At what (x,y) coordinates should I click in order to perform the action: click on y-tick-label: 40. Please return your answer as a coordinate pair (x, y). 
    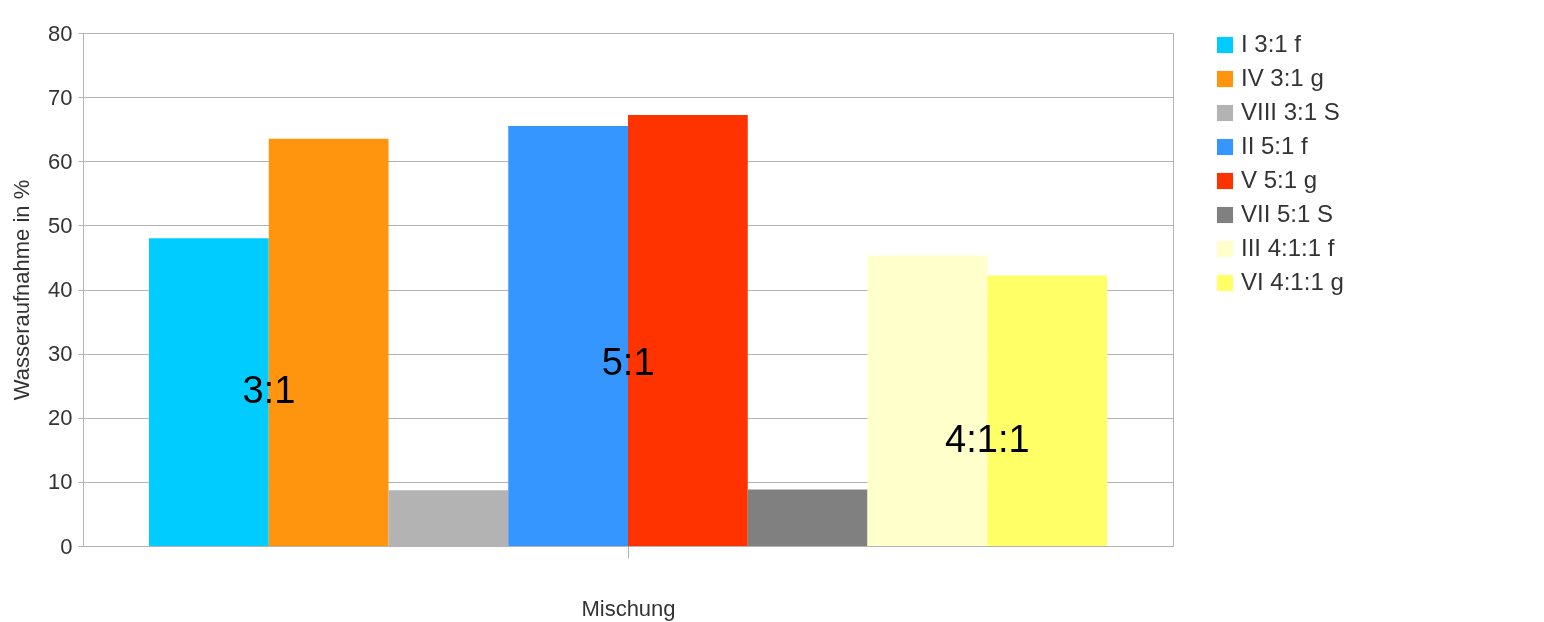
    Looking at the image, I should click on (60, 289).